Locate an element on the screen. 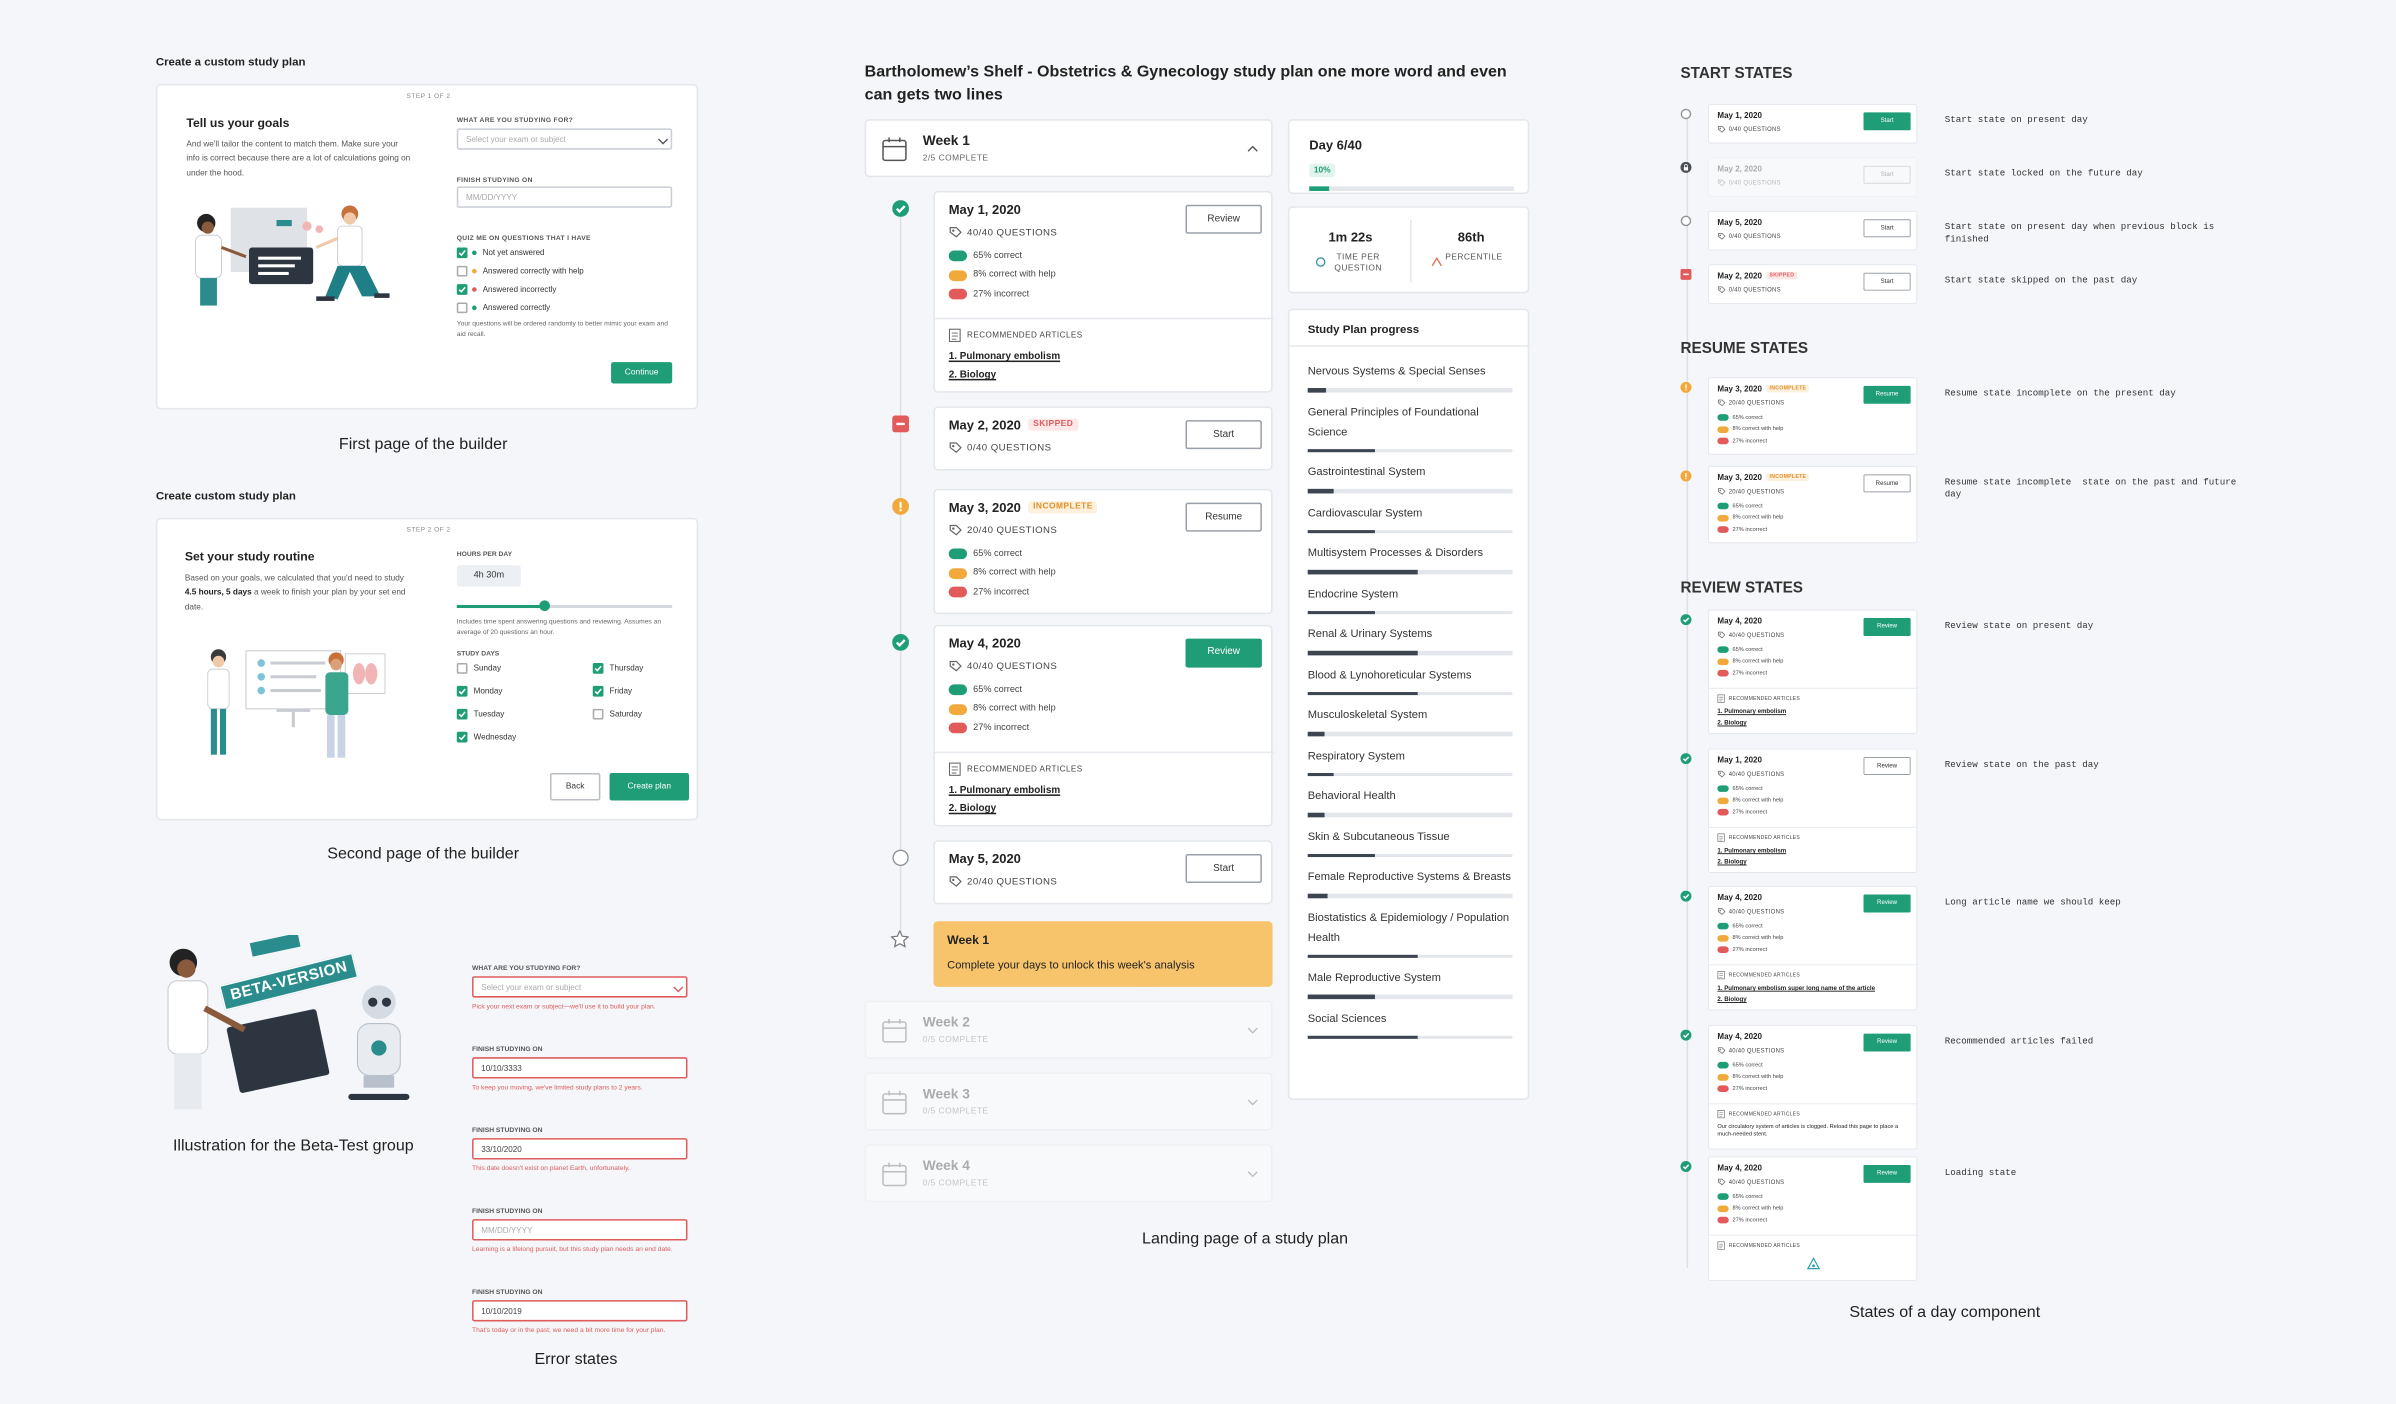 Image resolution: width=2396 pixels, height=1404 pixels. input: 10/10/2019 is located at coordinates (580, 1311).